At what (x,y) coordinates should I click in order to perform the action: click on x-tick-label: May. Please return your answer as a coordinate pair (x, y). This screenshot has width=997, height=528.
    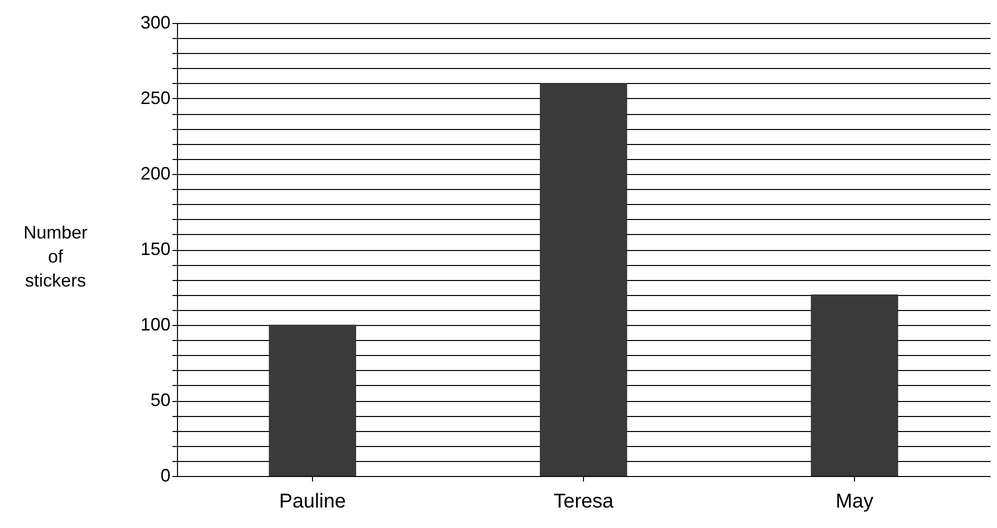
    Looking at the image, I should click on (855, 501).